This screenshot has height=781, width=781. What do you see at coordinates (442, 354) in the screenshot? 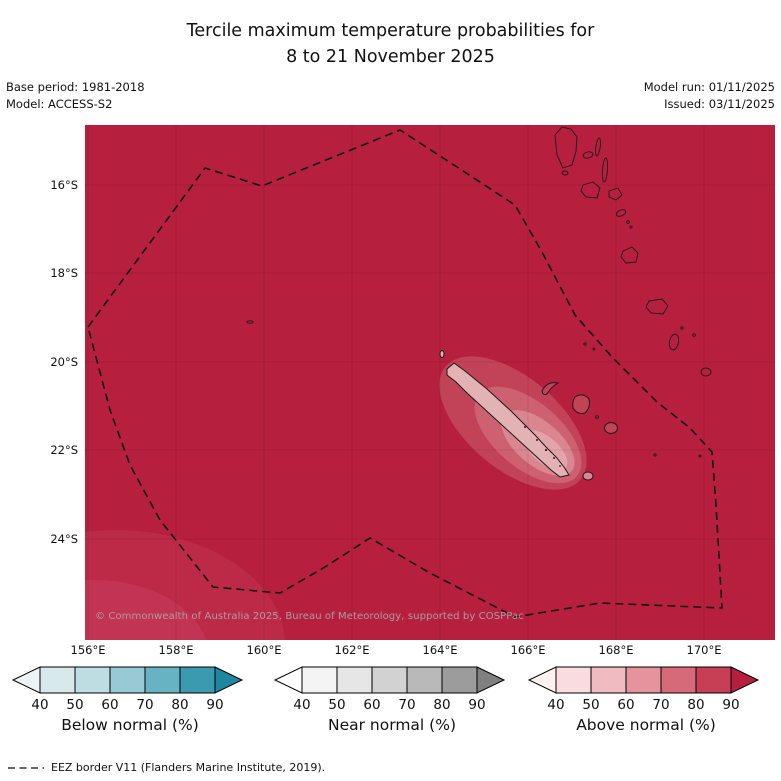
I see `belep-islands` at bounding box center [442, 354].